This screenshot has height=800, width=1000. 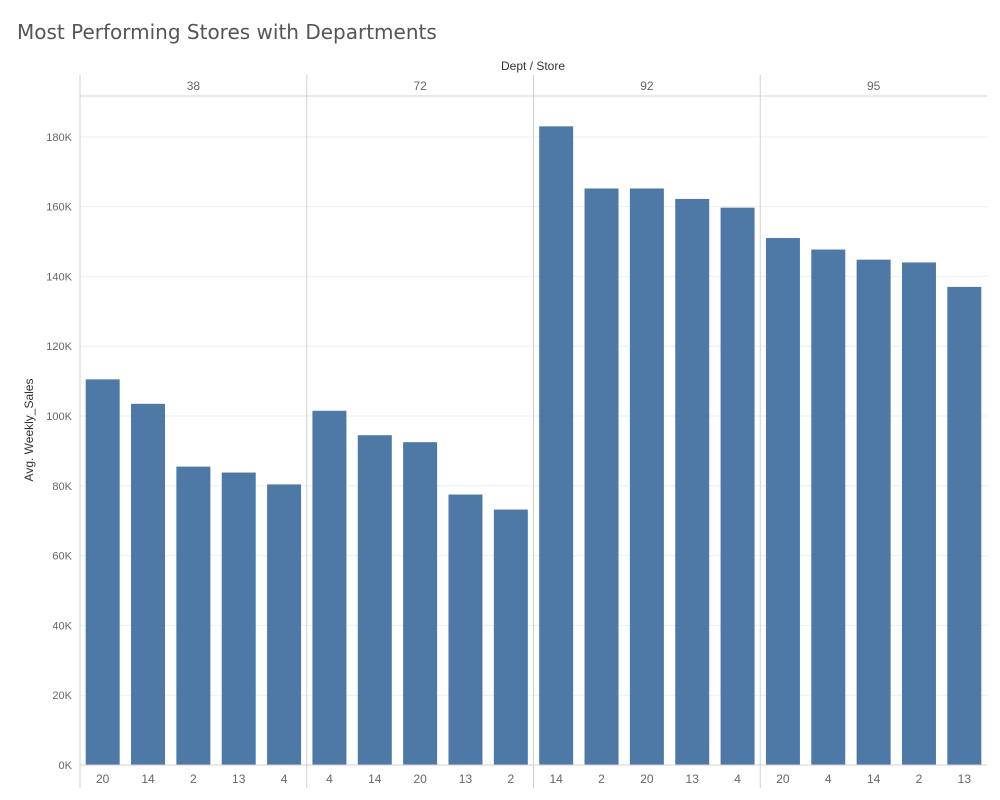 What do you see at coordinates (59, 208) in the screenshot?
I see `y-tick-label: 160K` at bounding box center [59, 208].